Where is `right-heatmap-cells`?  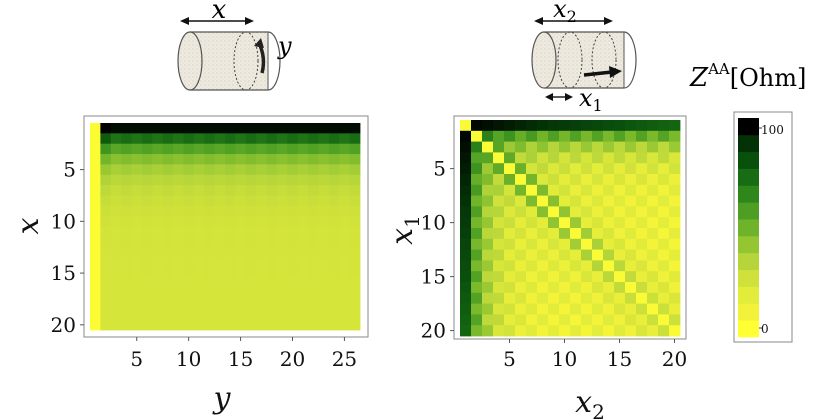 right-heatmap-cells is located at coordinates (570, 228).